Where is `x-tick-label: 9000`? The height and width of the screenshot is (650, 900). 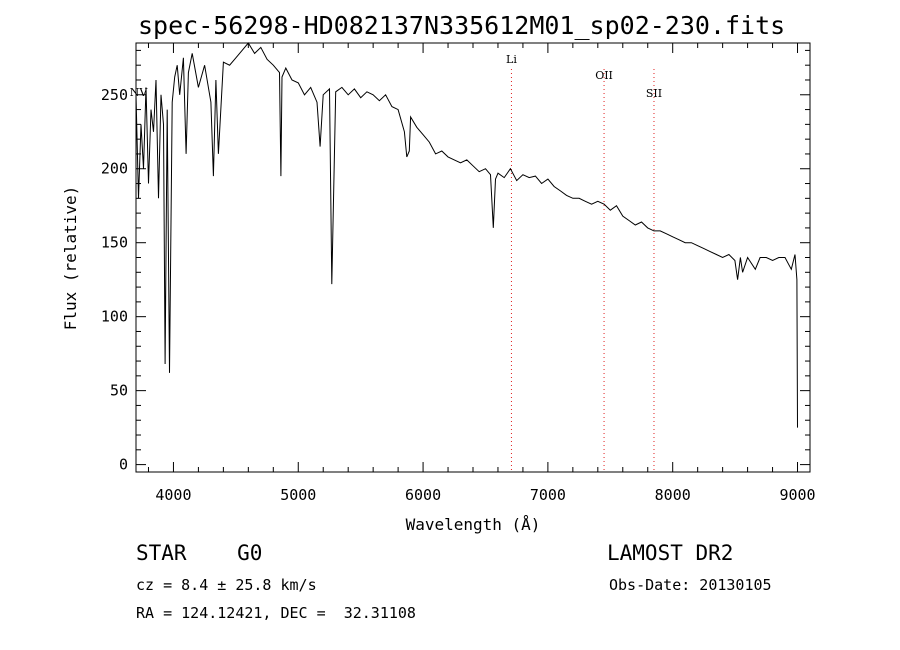
x-tick-label: 9000 is located at coordinates (797, 495).